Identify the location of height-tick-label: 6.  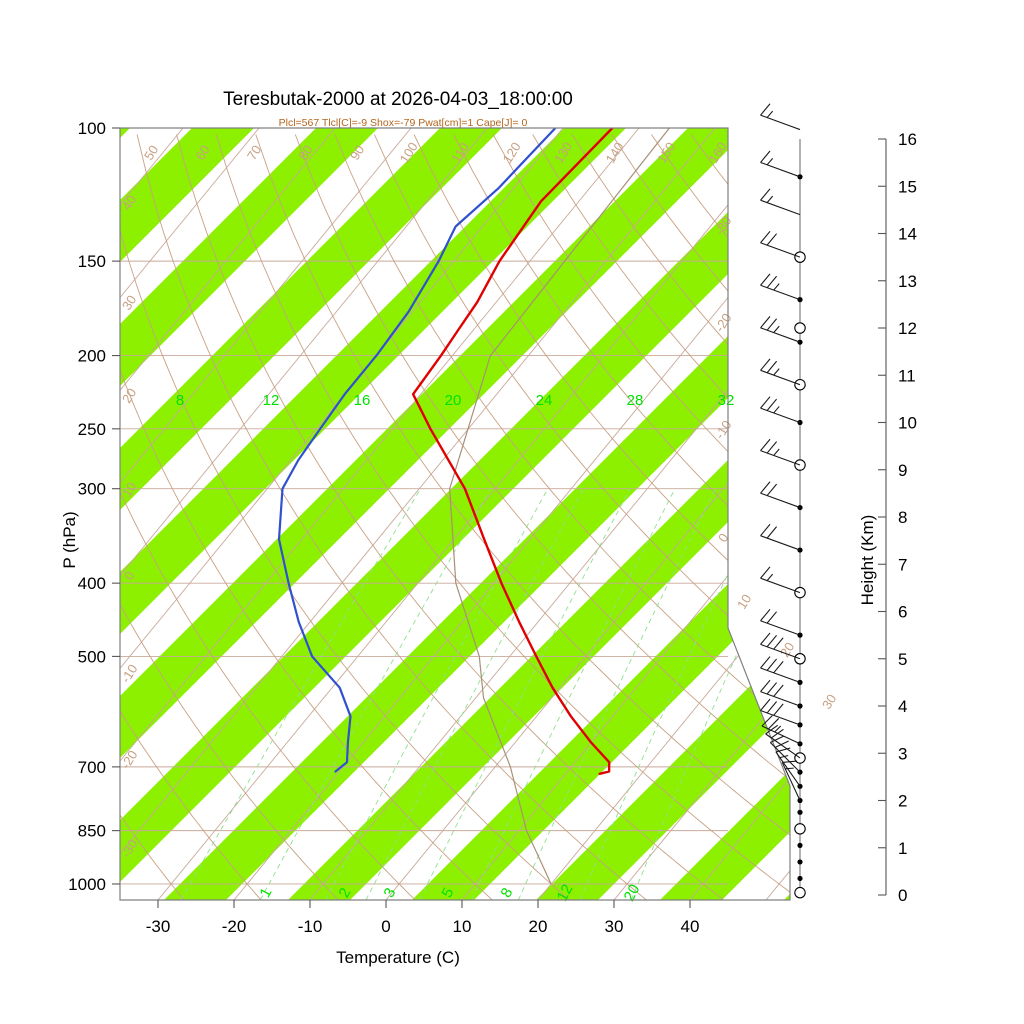
(902, 612).